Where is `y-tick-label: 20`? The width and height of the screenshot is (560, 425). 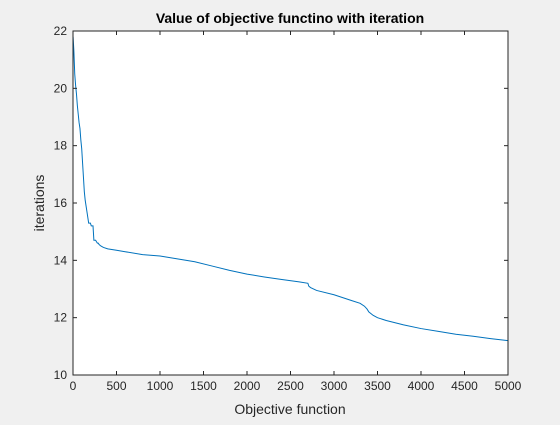 y-tick-label: 20 is located at coordinates (61, 88).